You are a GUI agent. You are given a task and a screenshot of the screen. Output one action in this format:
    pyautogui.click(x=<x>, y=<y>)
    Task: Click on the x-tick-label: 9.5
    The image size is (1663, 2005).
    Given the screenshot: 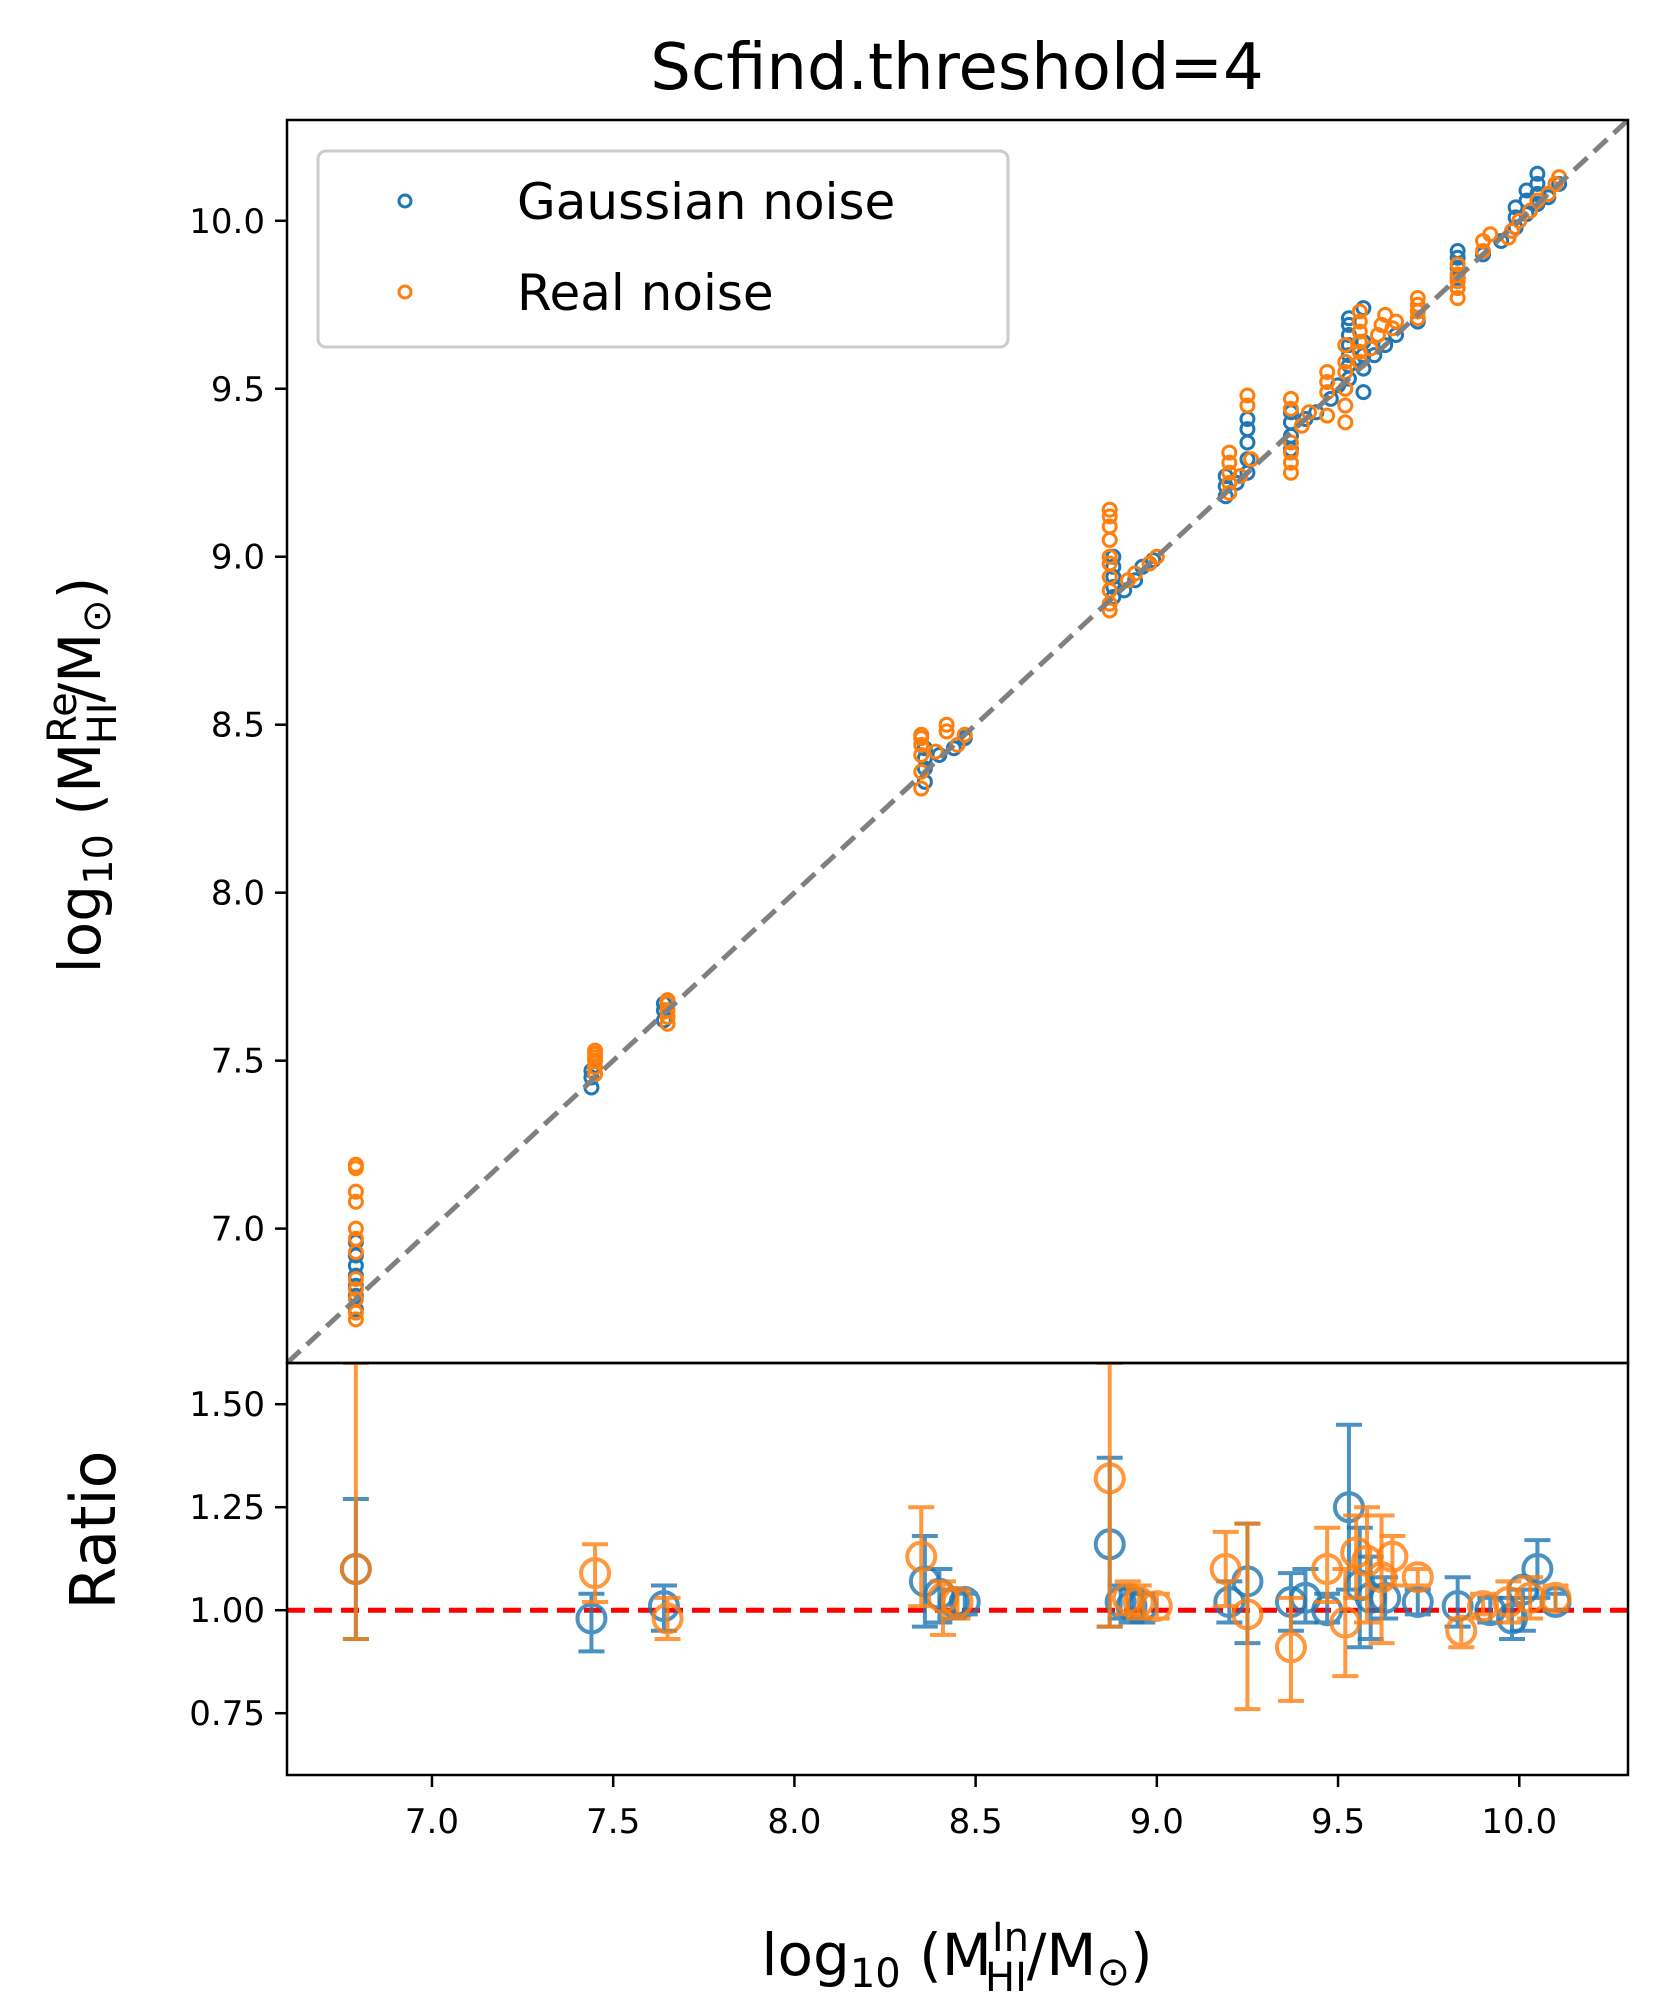 What is the action you would take?
    pyautogui.click(x=1338, y=1822)
    